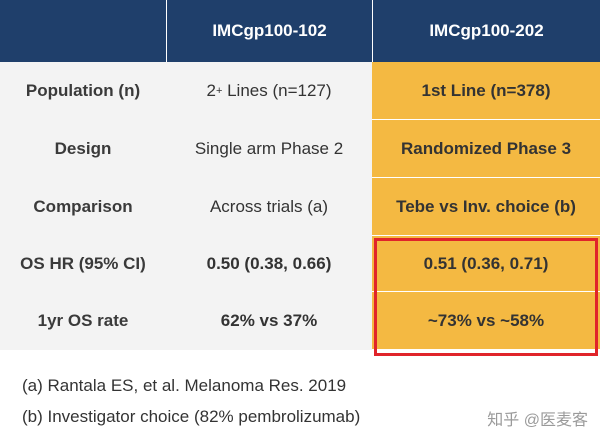 The image size is (600, 446). Describe the element at coordinates (83, 321) in the screenshot. I see `row-label-os-rate: 1yr OS rate` at that location.